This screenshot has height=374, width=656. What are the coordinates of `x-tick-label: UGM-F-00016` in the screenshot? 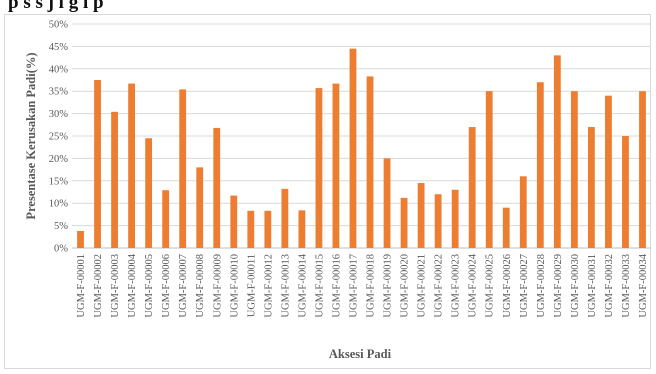 It's located at (336, 286).